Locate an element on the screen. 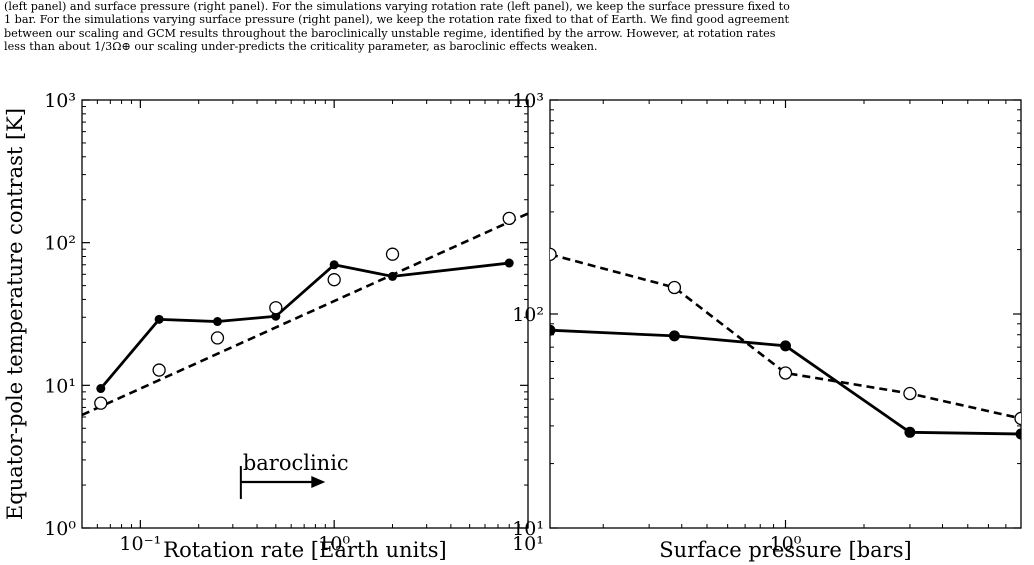  caption-bottom is located at coordinates (517, 556).